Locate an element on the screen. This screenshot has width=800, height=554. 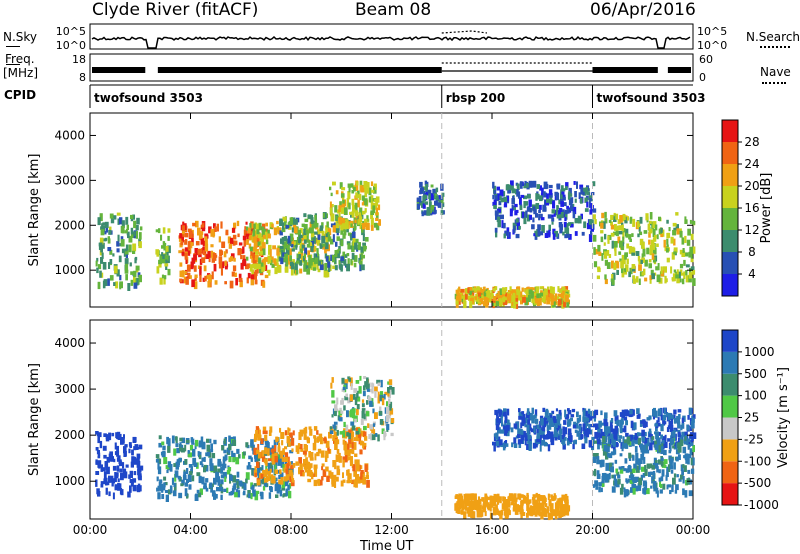
nsearch-label: N.Search is located at coordinates (773, 37).